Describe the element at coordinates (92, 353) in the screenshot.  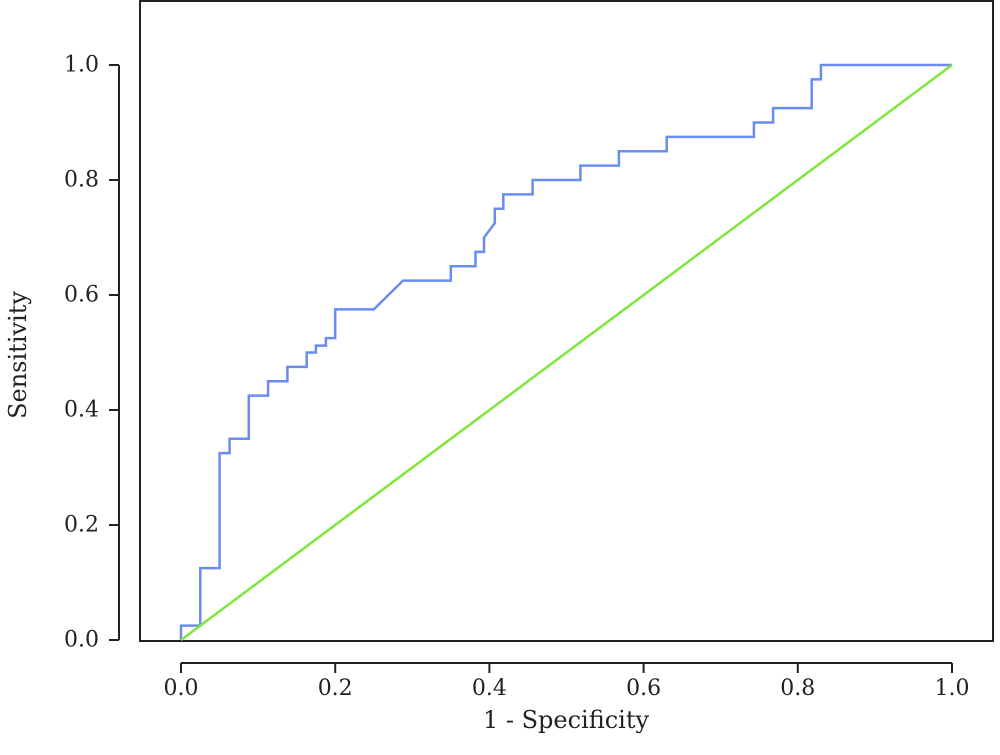
I see `y-axis: 0.0 0.2 0.4 0.6 0.8 1.0` at that location.